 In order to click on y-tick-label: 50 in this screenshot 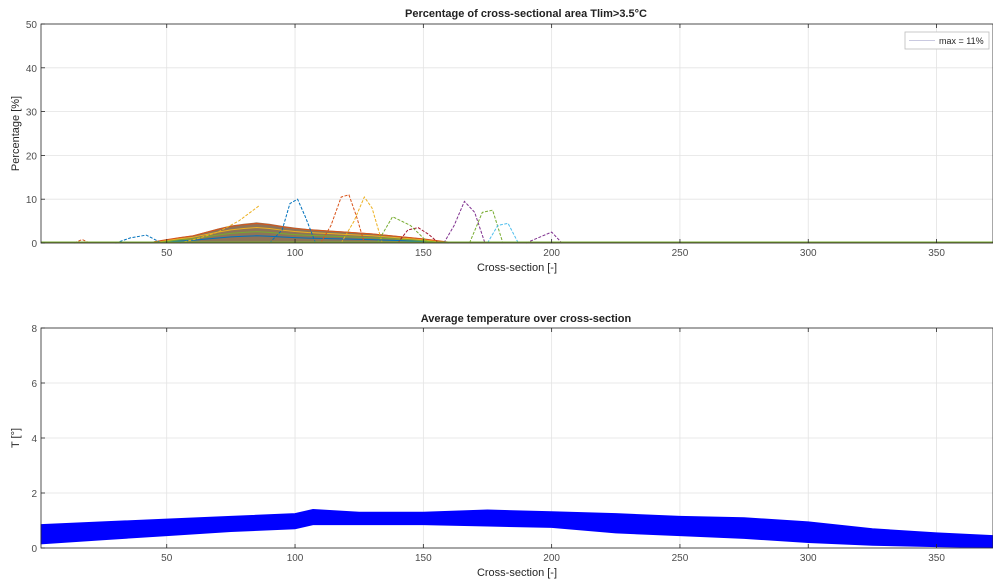, I will do `click(32, 25)`.